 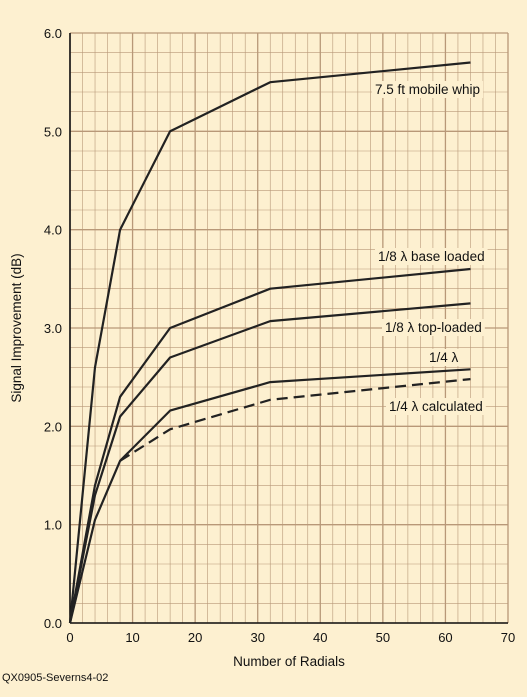 What do you see at coordinates (53, 328) in the screenshot?
I see `y-tick-label: 3.0` at bounding box center [53, 328].